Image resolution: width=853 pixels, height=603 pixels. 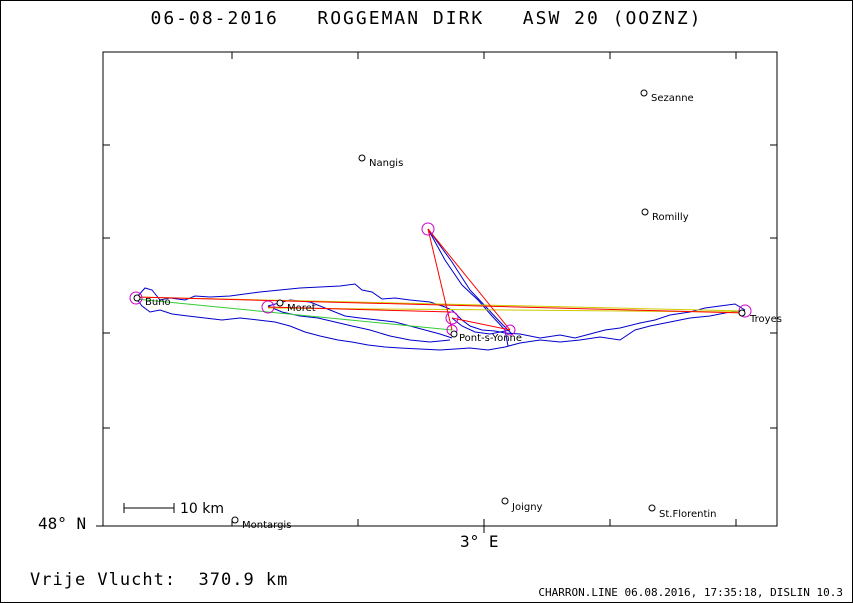 What do you see at coordinates (280, 303) in the screenshot?
I see `town-marker-moret` at bounding box center [280, 303].